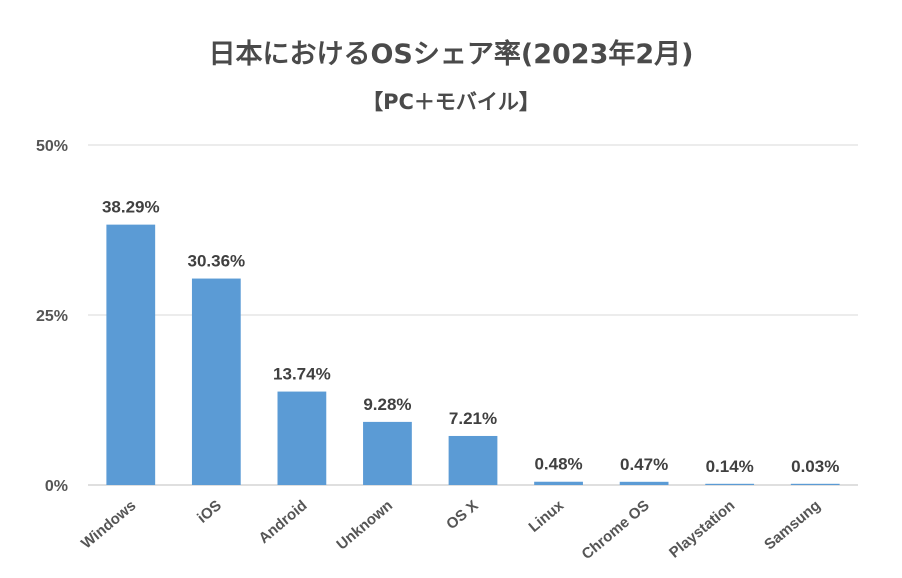 The width and height of the screenshot is (902, 578). Describe the element at coordinates (616, 530) in the screenshot. I see `x-tick-label: Chrome OS` at that location.